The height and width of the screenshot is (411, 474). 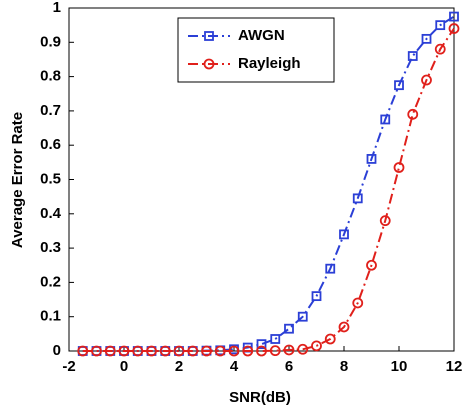 What do you see at coordinates (289, 366) in the screenshot?
I see `x-tick-label: 6` at bounding box center [289, 366].